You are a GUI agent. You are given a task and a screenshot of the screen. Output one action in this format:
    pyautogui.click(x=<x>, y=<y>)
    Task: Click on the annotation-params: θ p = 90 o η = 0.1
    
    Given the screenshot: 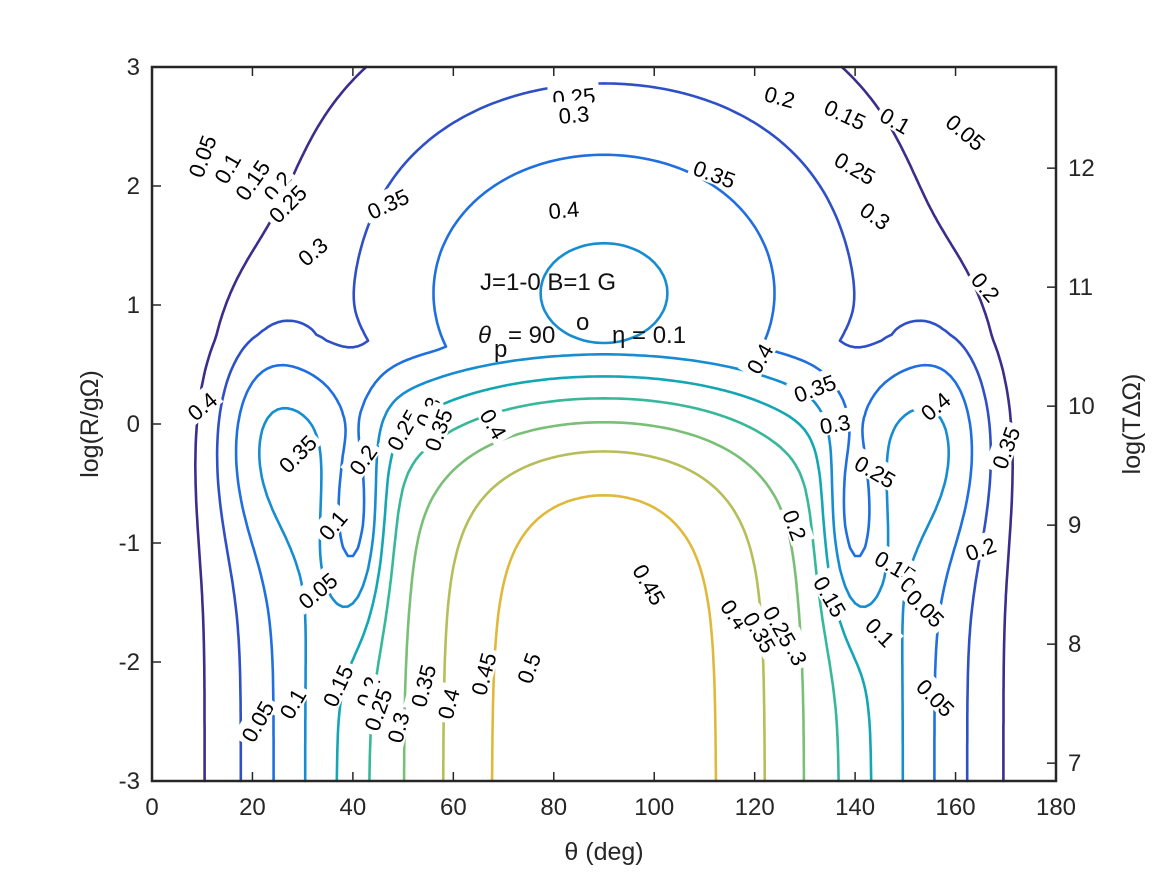 What is the action you would take?
    pyautogui.click(x=582, y=336)
    